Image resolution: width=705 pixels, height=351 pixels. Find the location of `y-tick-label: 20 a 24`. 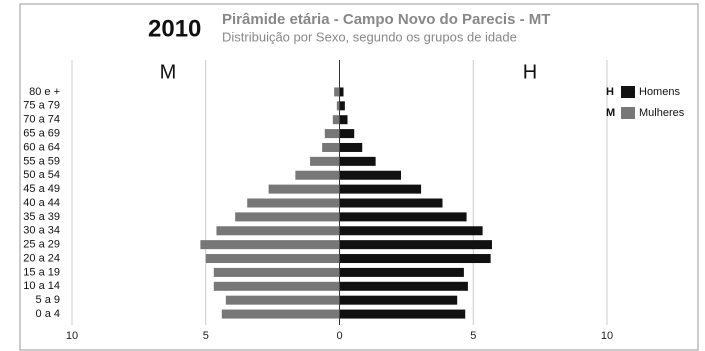

y-tick-label: 20 a 24 is located at coordinates (41, 258).